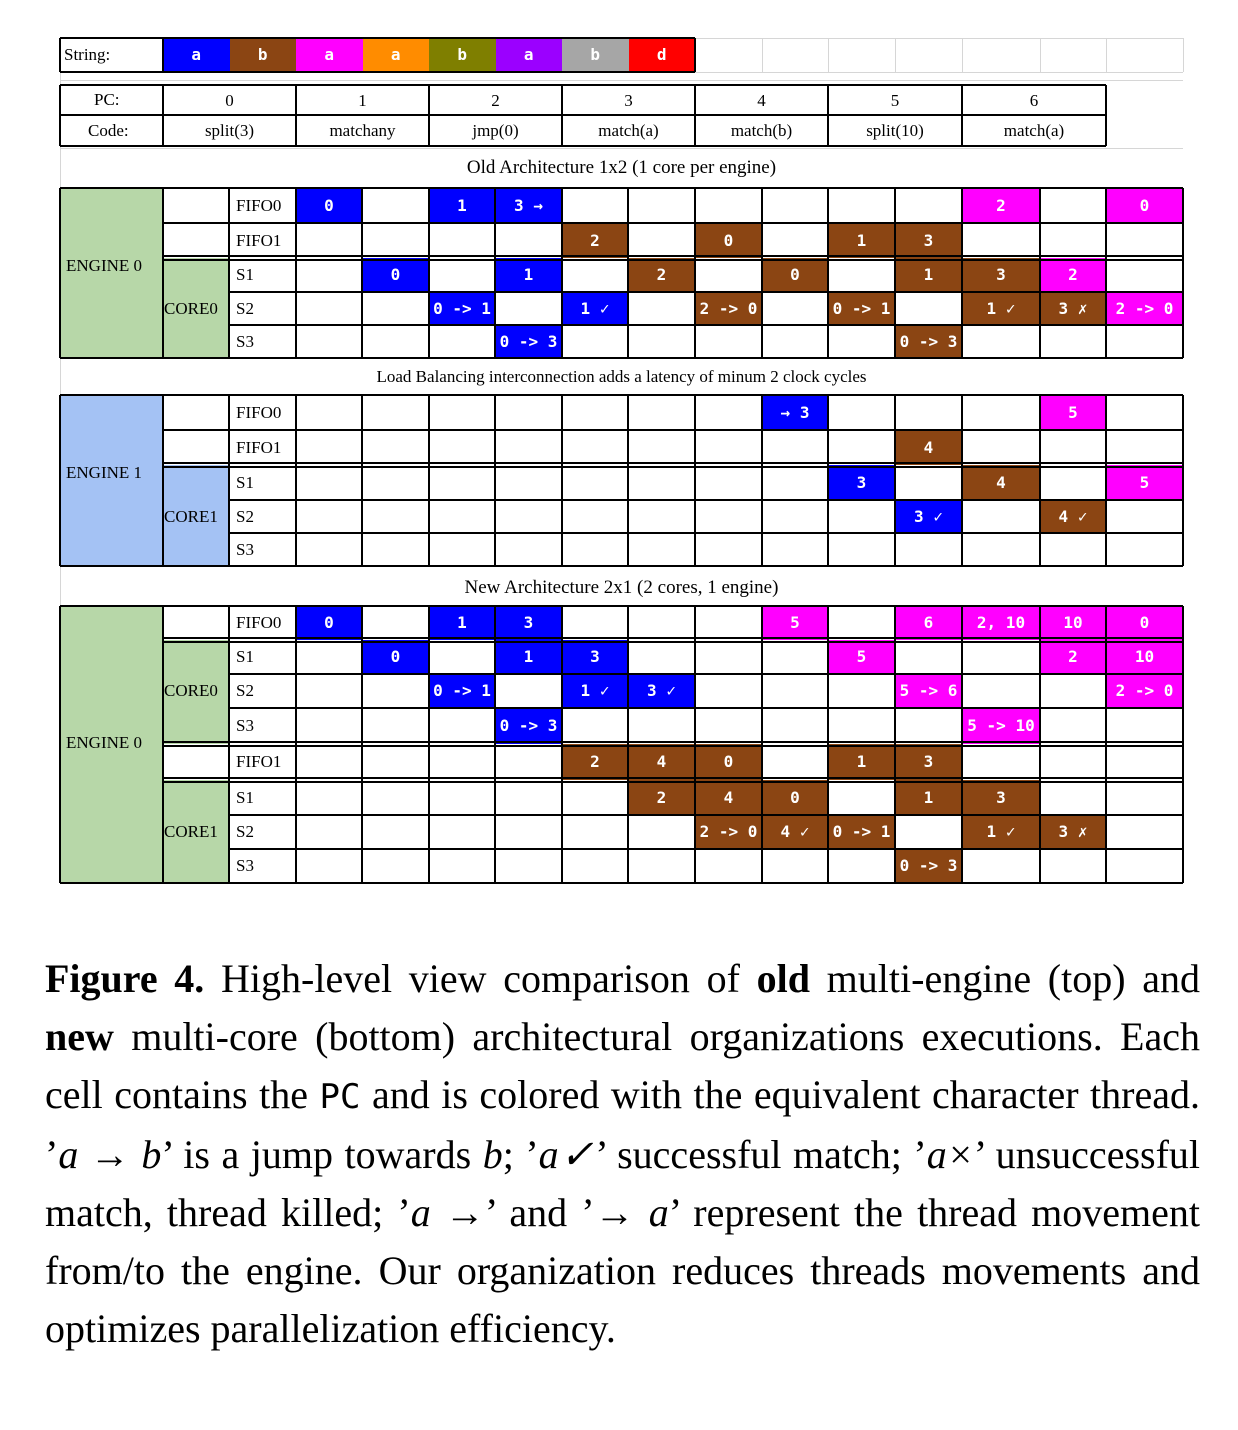 This screenshot has height=1430, width=1238. I want to click on string-char: b, so click(262, 54).